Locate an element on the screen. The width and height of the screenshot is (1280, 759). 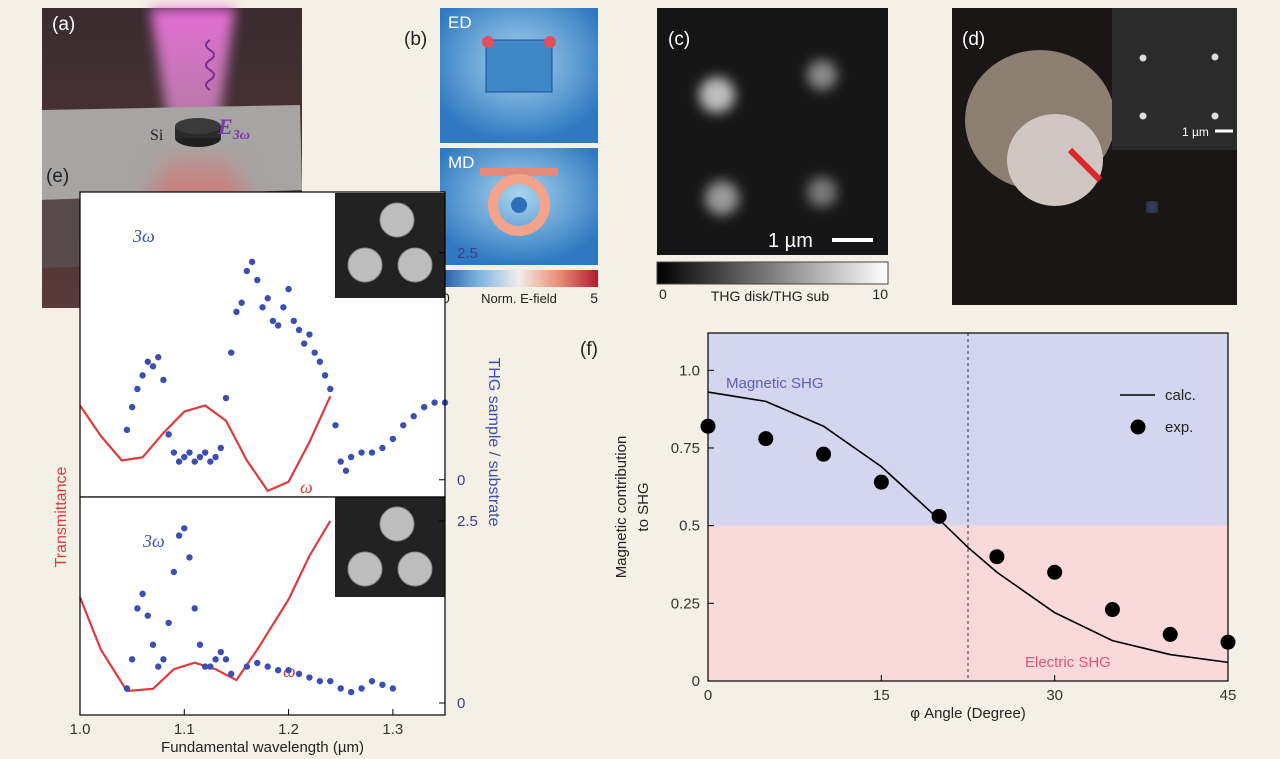
panel-label: (e) is located at coordinates (57, 176).